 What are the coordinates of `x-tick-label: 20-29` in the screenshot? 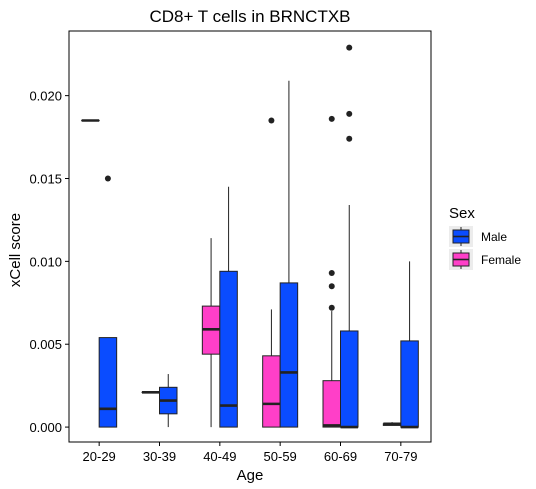 It's located at (99, 456).